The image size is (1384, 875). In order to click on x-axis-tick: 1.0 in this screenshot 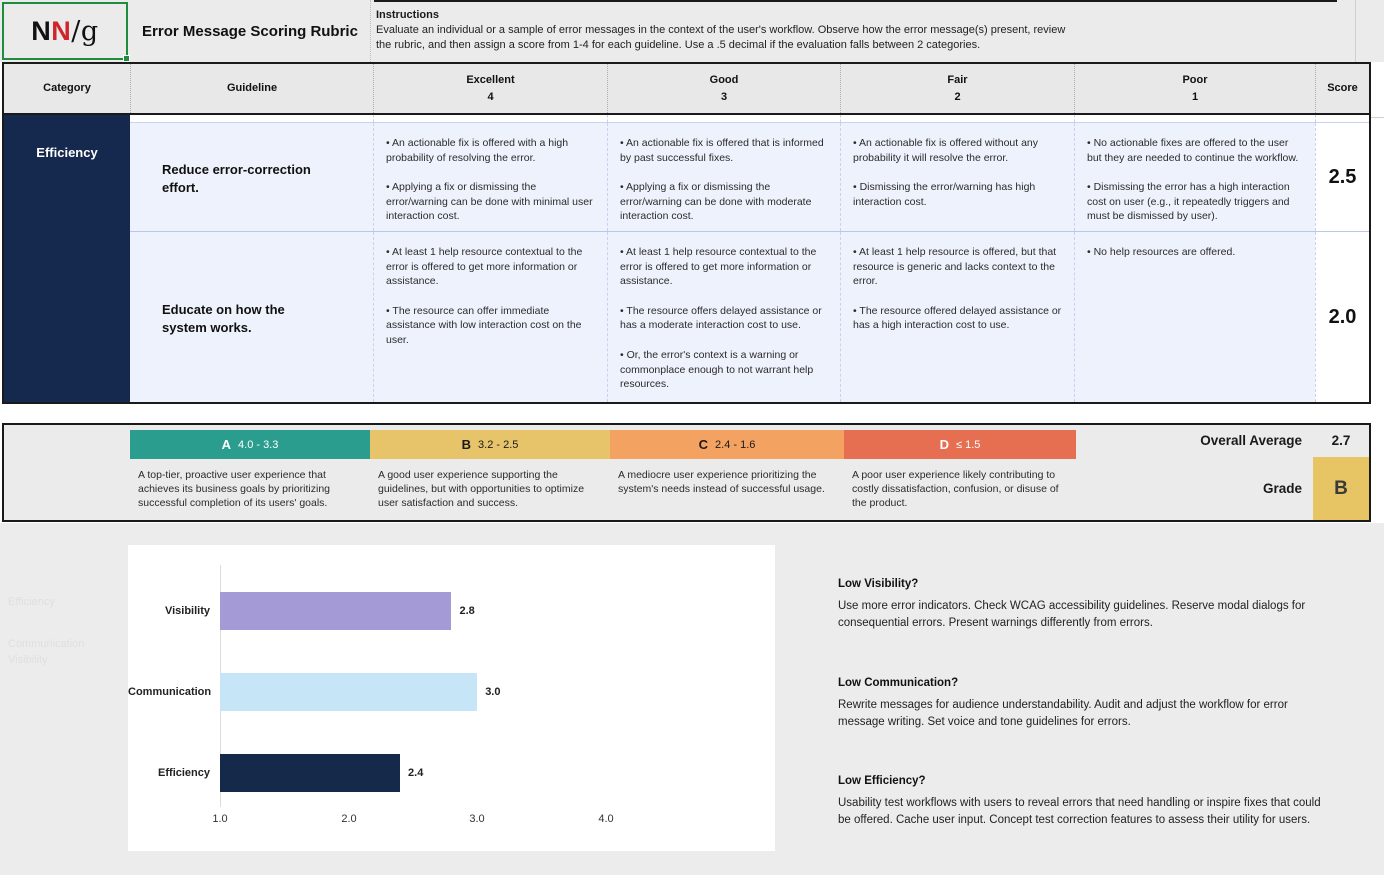, I will do `click(220, 819)`.